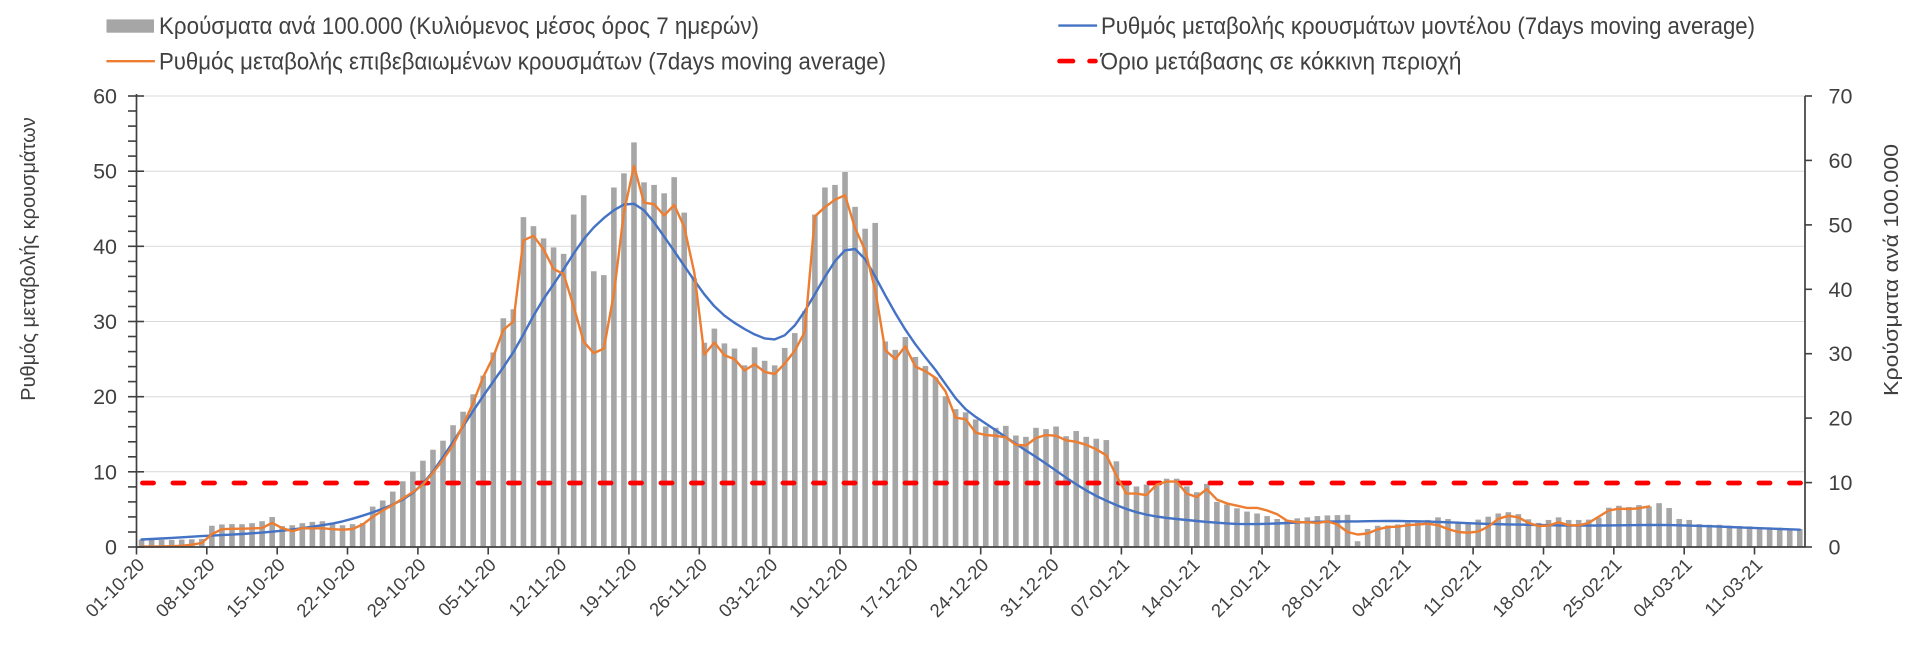 The width and height of the screenshot is (1920, 654). What do you see at coordinates (1841, 97) in the screenshot?
I see `svg-text: 70` at bounding box center [1841, 97].